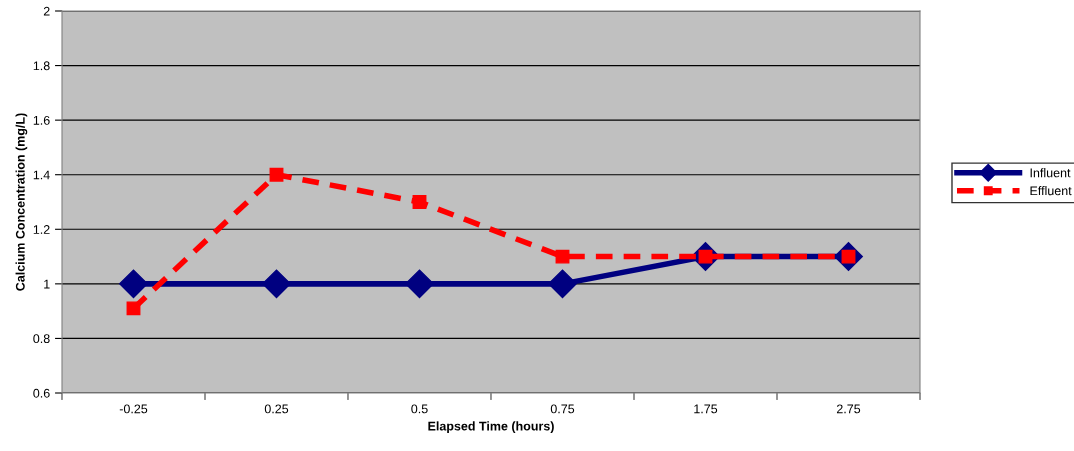  What do you see at coordinates (562, 409) in the screenshot?
I see `x-tick-label: 0.75` at bounding box center [562, 409].